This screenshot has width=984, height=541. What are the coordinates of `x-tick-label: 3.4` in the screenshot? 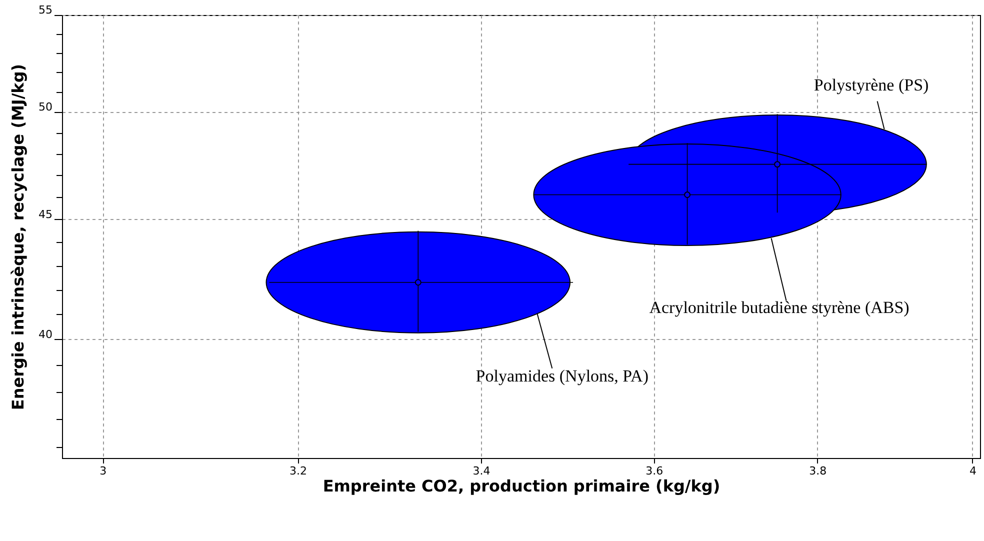 It's located at (481, 471).